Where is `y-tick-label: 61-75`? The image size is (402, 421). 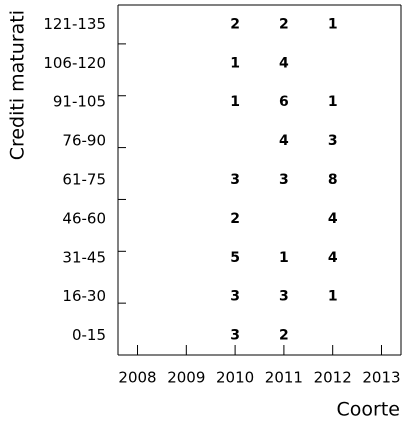 y-tick-label: 61-75 is located at coordinates (84, 180).